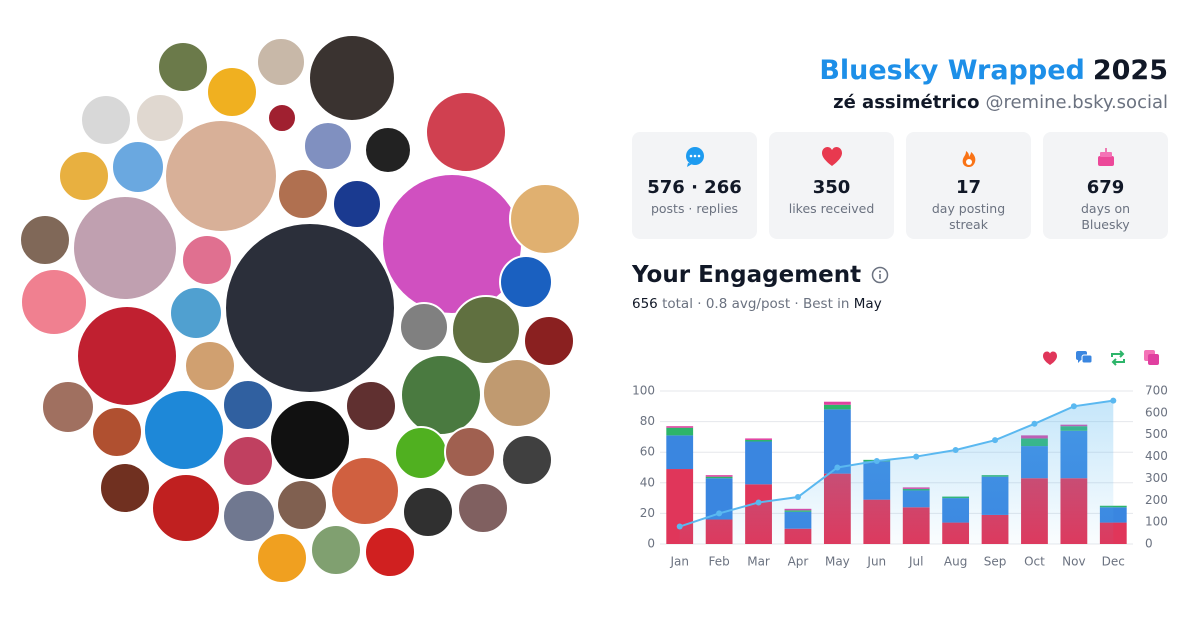 The image size is (1200, 630). I want to click on y2-tick-label: 500, so click(1156, 434).